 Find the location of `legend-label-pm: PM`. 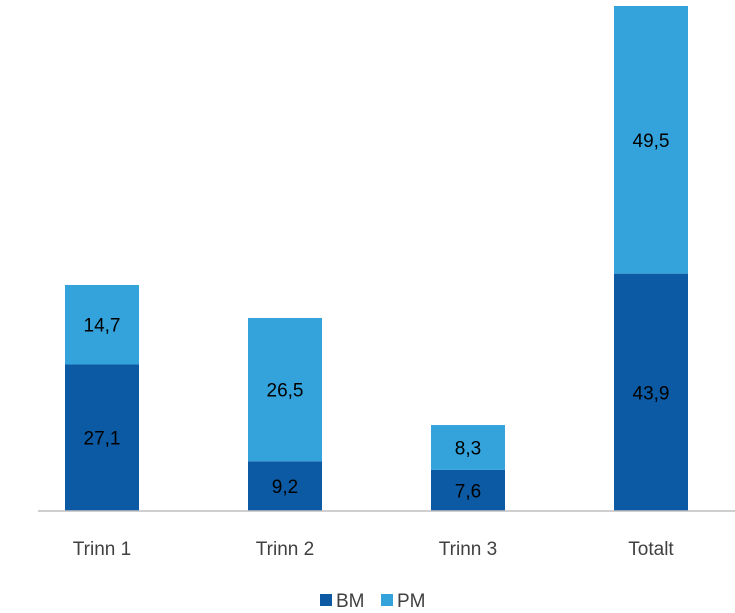

legend-label-pm: PM is located at coordinates (411, 601).